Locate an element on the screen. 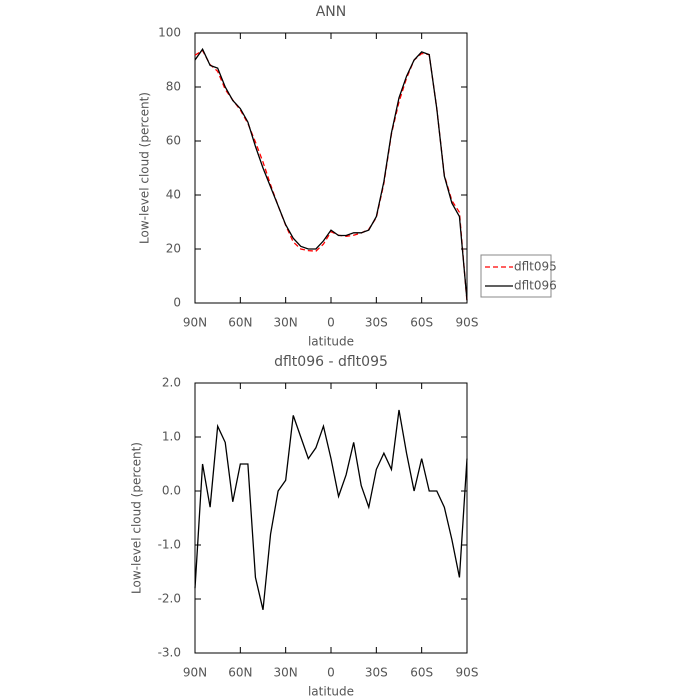  legend-box is located at coordinates (516, 276).